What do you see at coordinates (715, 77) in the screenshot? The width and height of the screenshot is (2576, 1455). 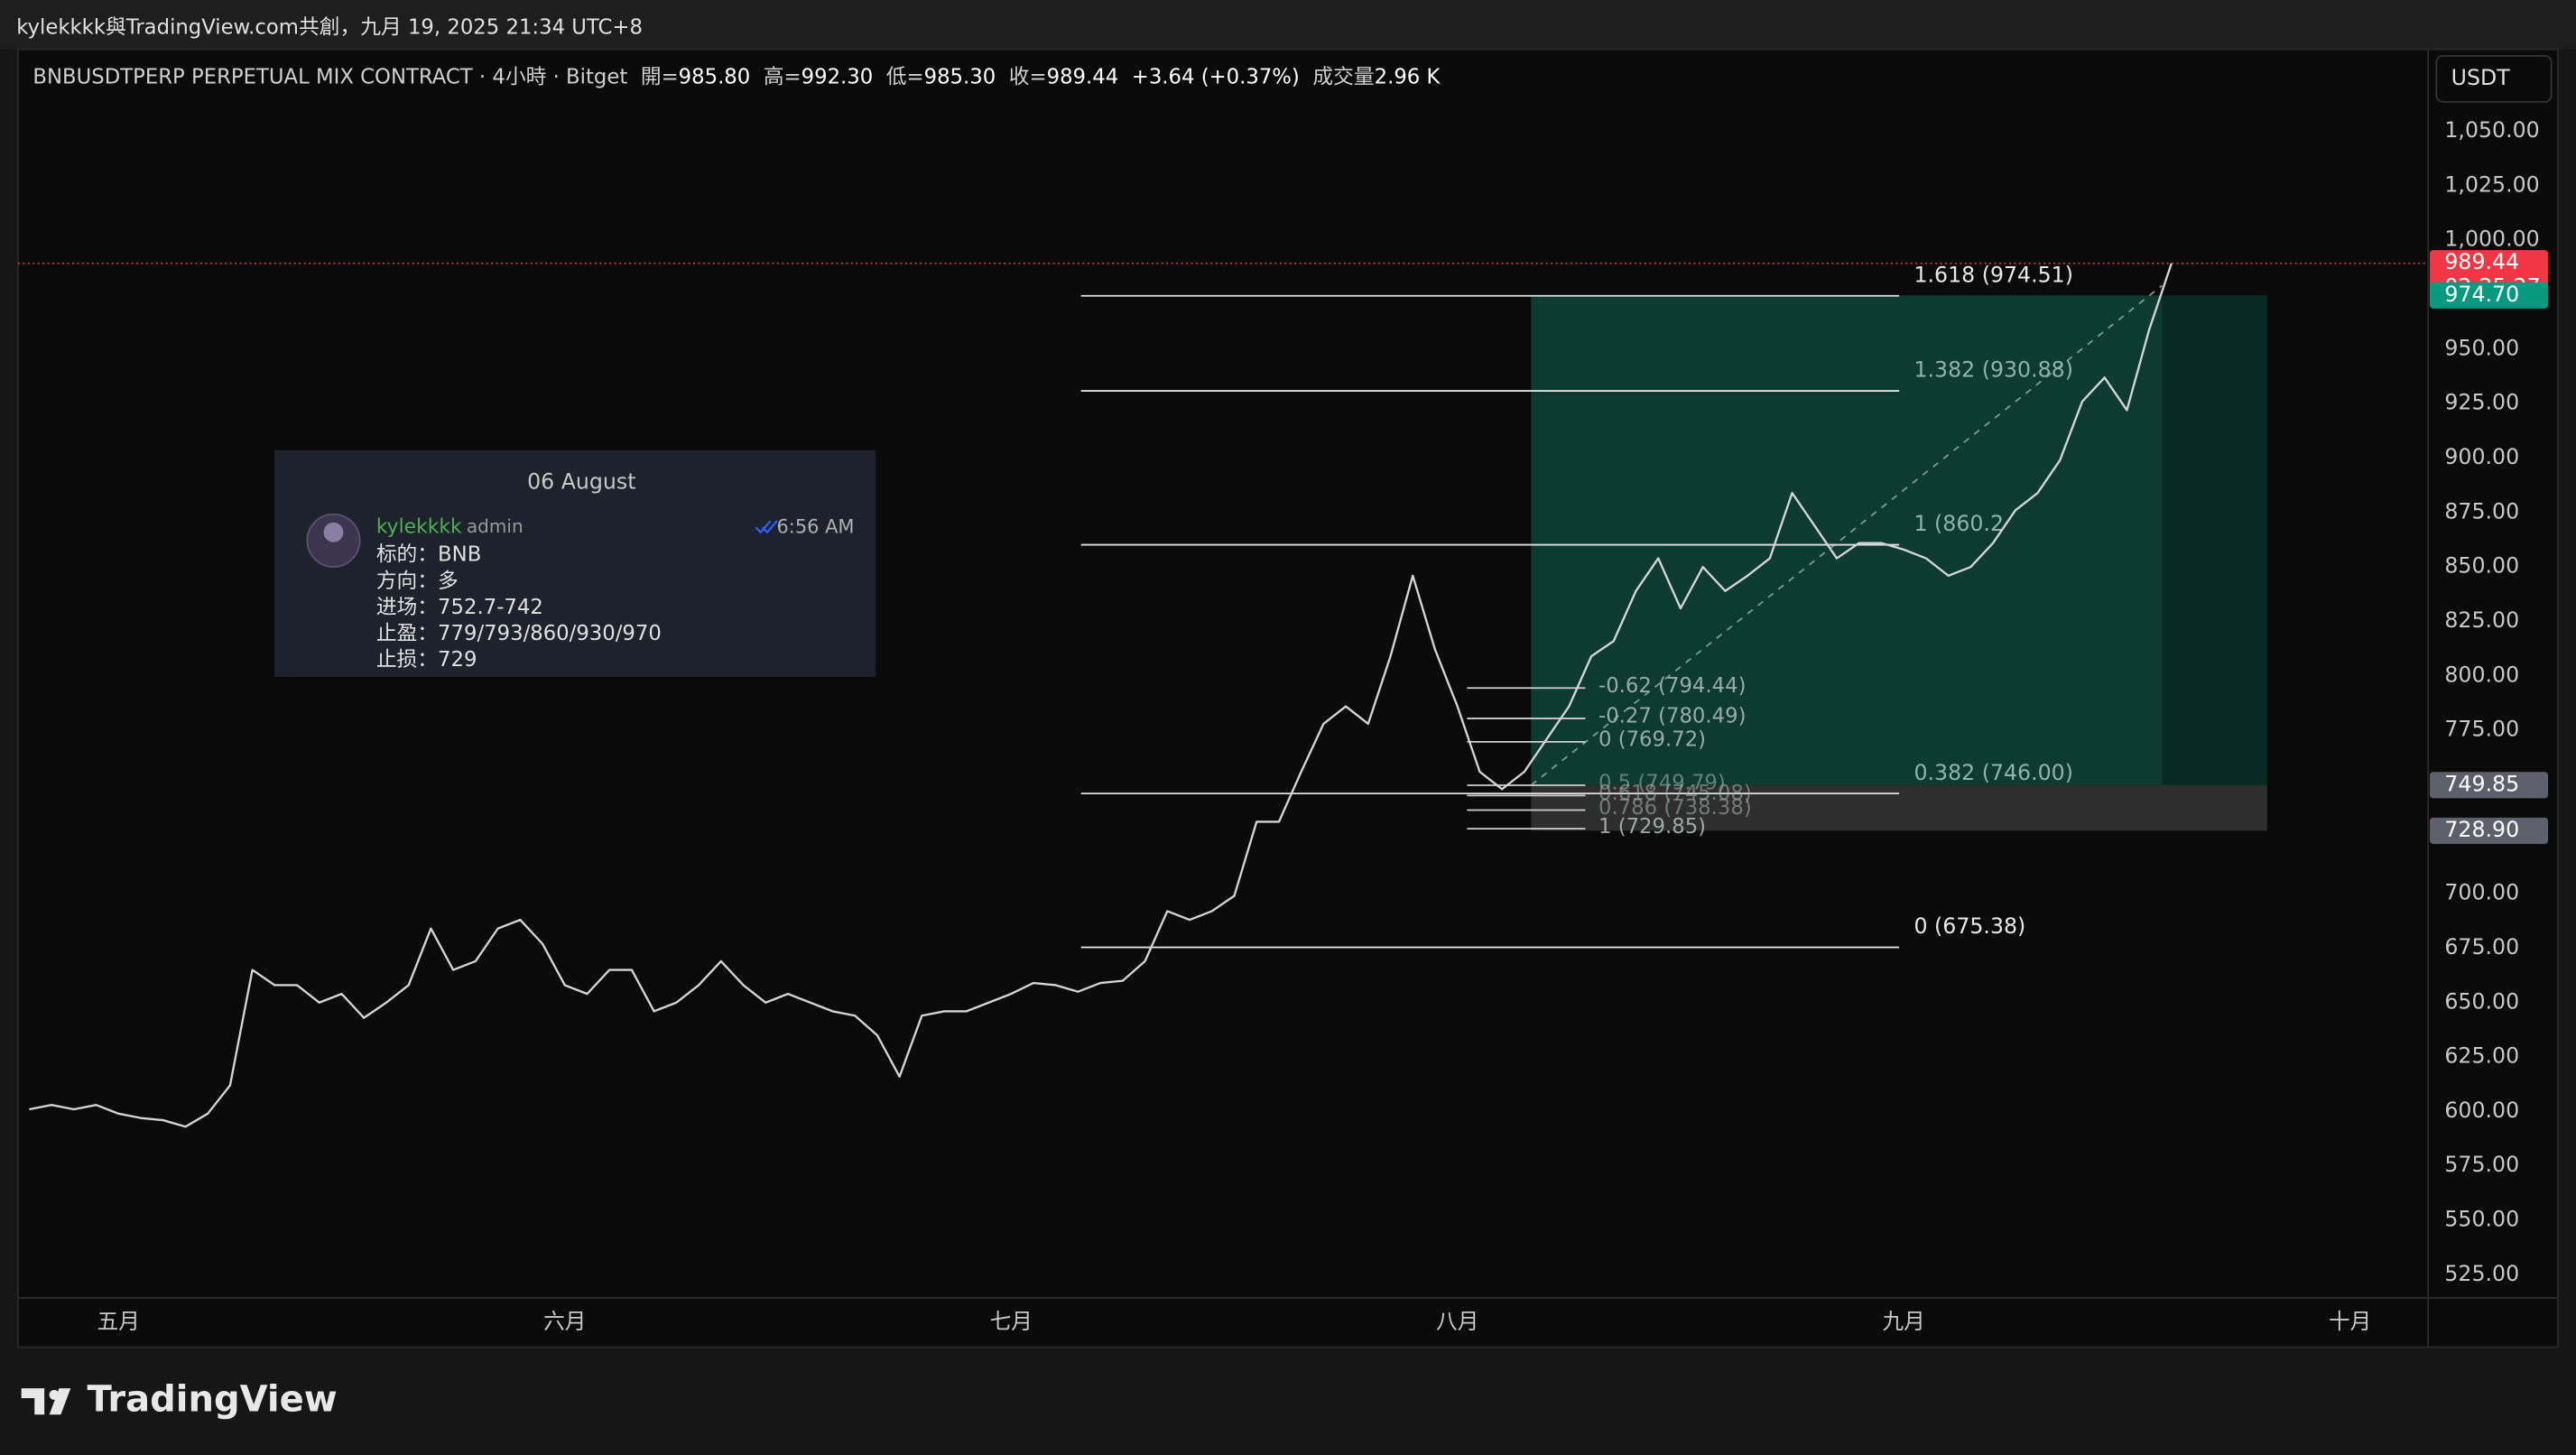 I see `ohlc-value: 985.80` at bounding box center [715, 77].